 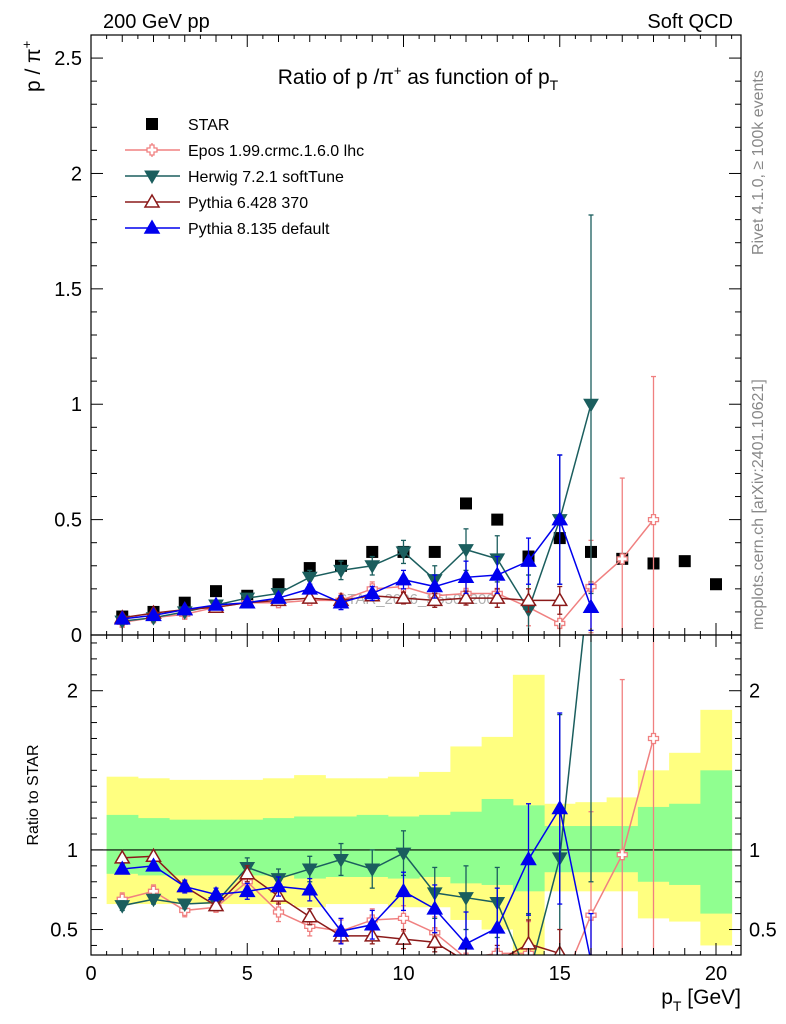 I want to click on legend-label-pythia-8-135-default: Pythia 8.135 default, so click(x=259, y=229).